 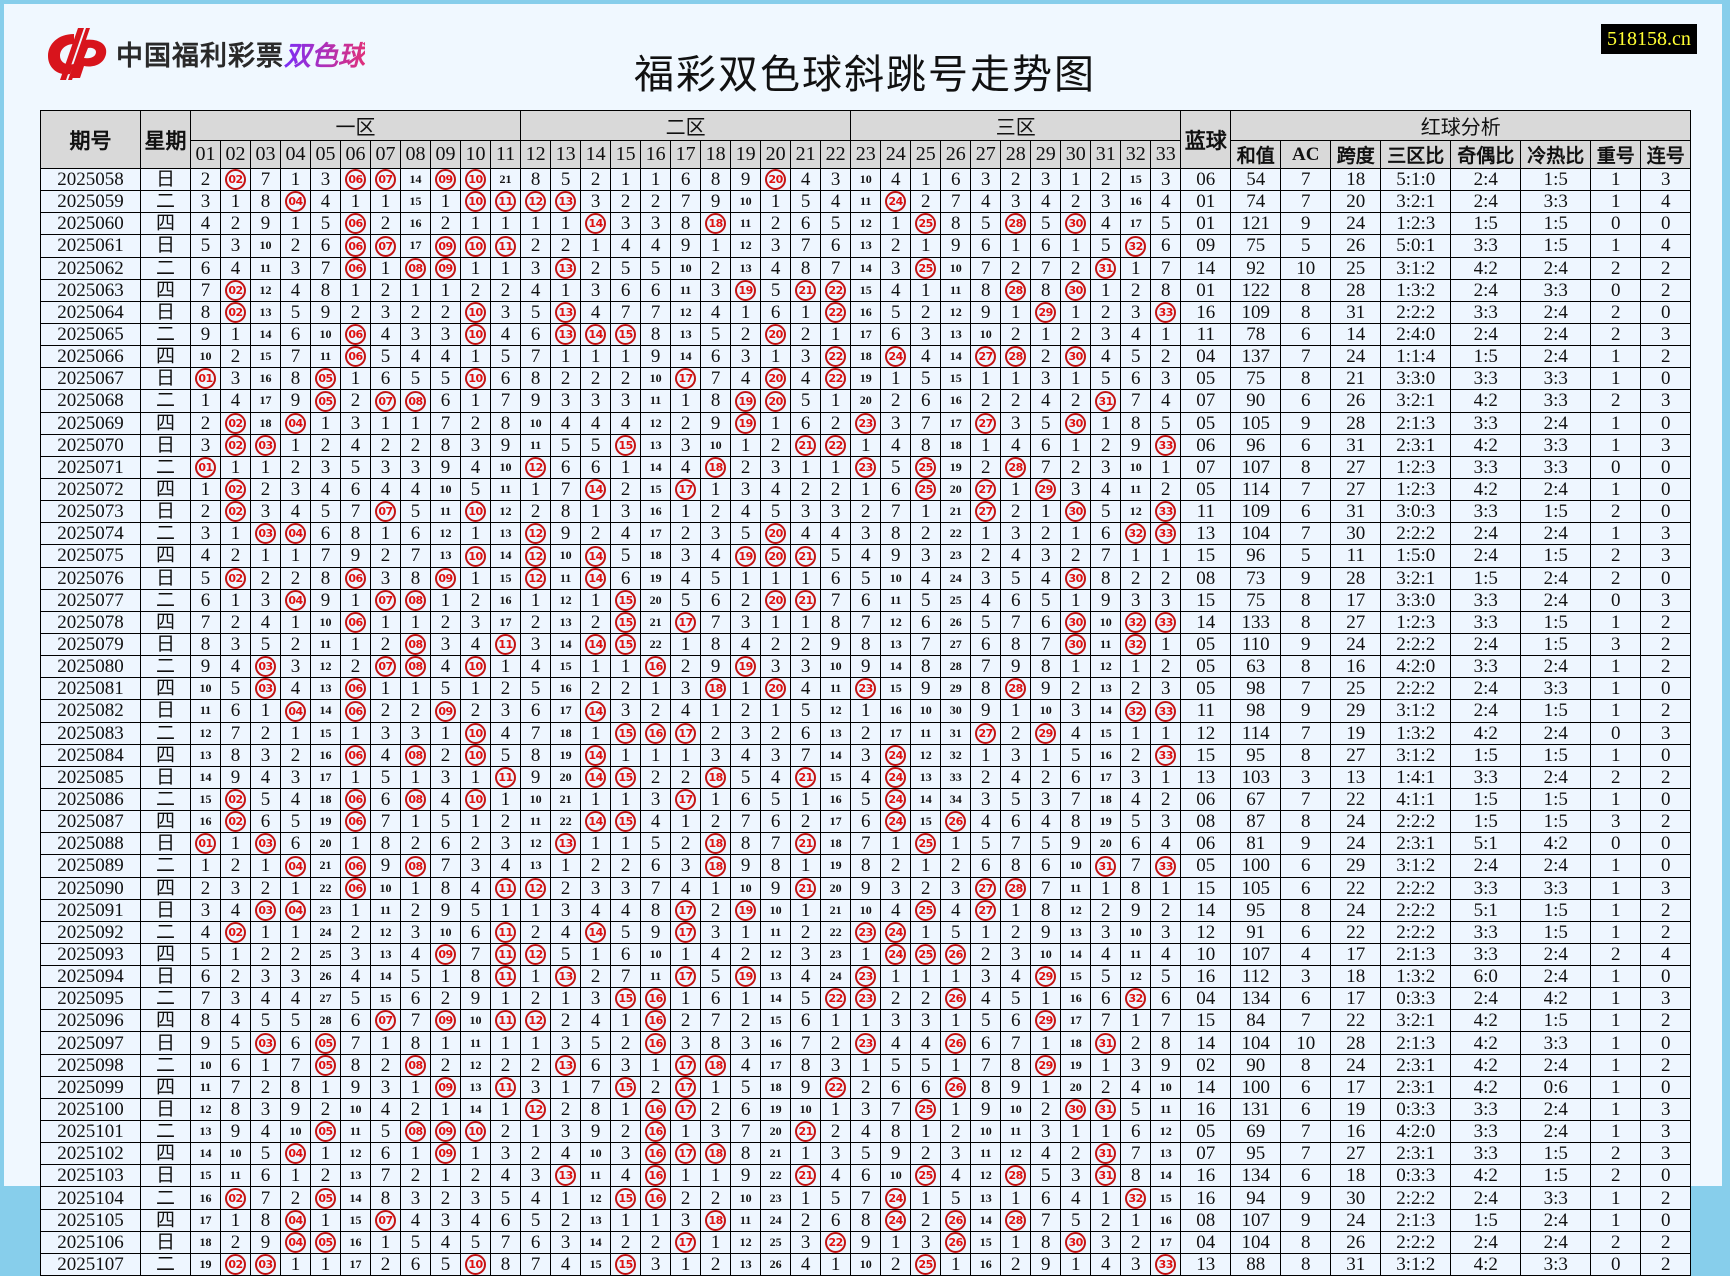 I want to click on omission-cell: 15, so click(x=596, y=1264).